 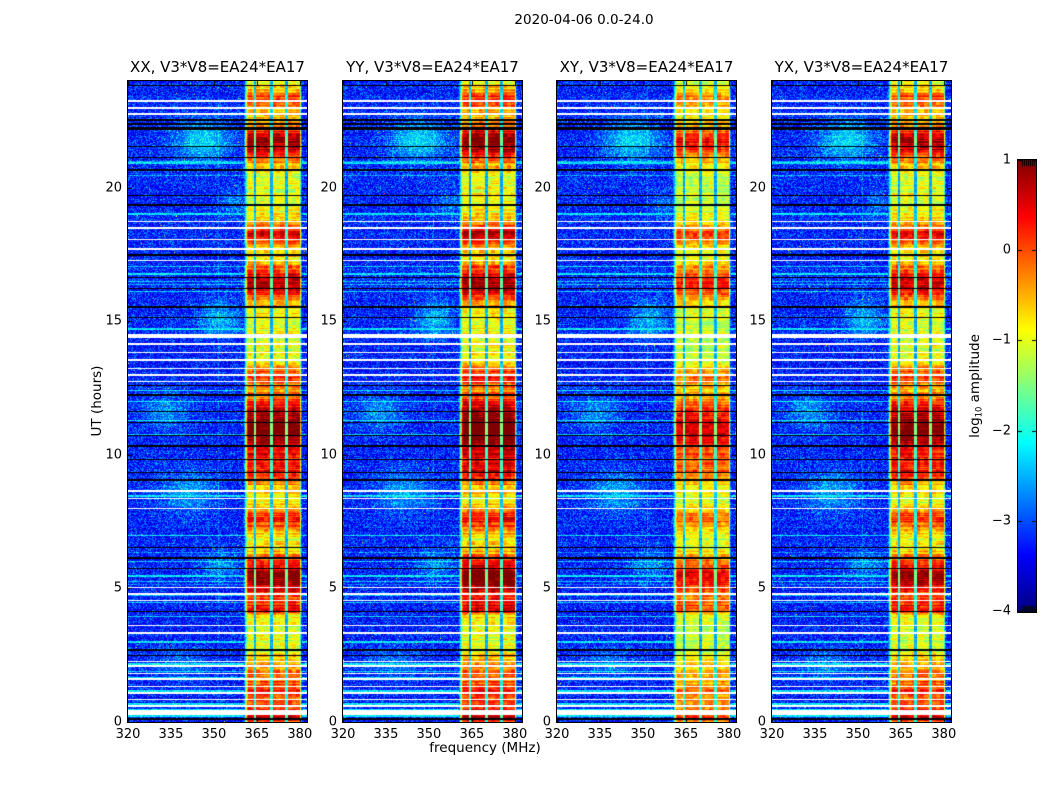 I want to click on colorbar-label-amplitude: amplitude, so click(x=974, y=370).